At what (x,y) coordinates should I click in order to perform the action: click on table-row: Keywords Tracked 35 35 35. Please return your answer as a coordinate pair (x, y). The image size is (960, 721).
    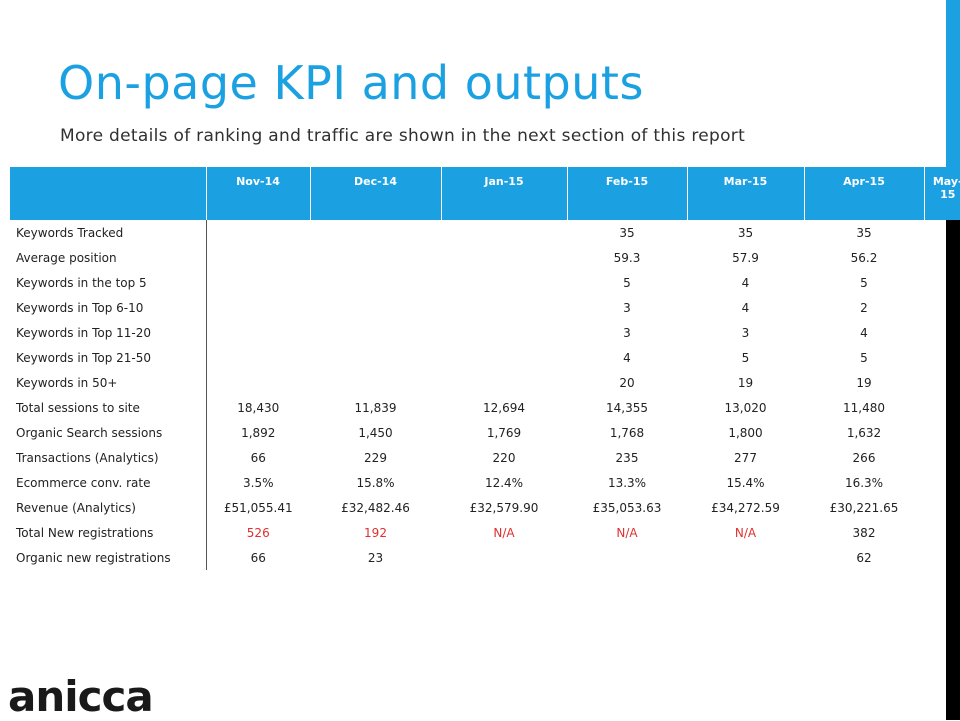
    Looking at the image, I should click on (485, 232).